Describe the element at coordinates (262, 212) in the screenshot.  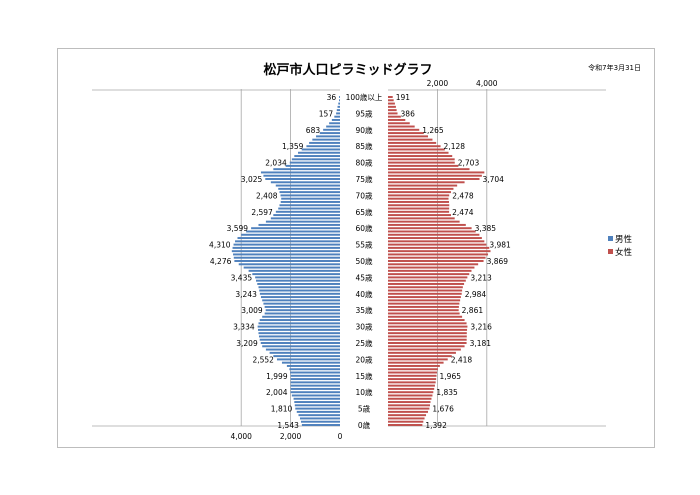
I see `data-label-male: 2,597` at that location.